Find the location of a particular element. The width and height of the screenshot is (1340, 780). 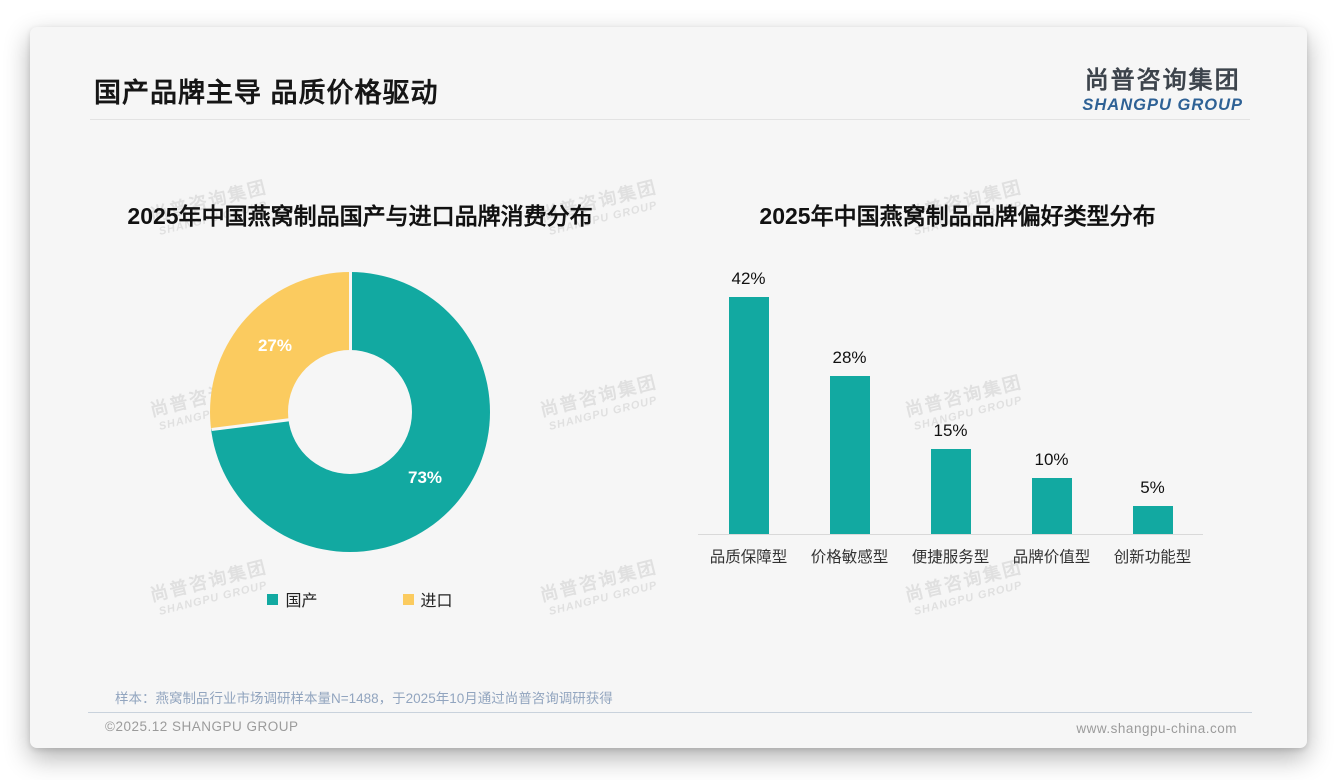

legend-item: 进口 is located at coordinates (427, 599).